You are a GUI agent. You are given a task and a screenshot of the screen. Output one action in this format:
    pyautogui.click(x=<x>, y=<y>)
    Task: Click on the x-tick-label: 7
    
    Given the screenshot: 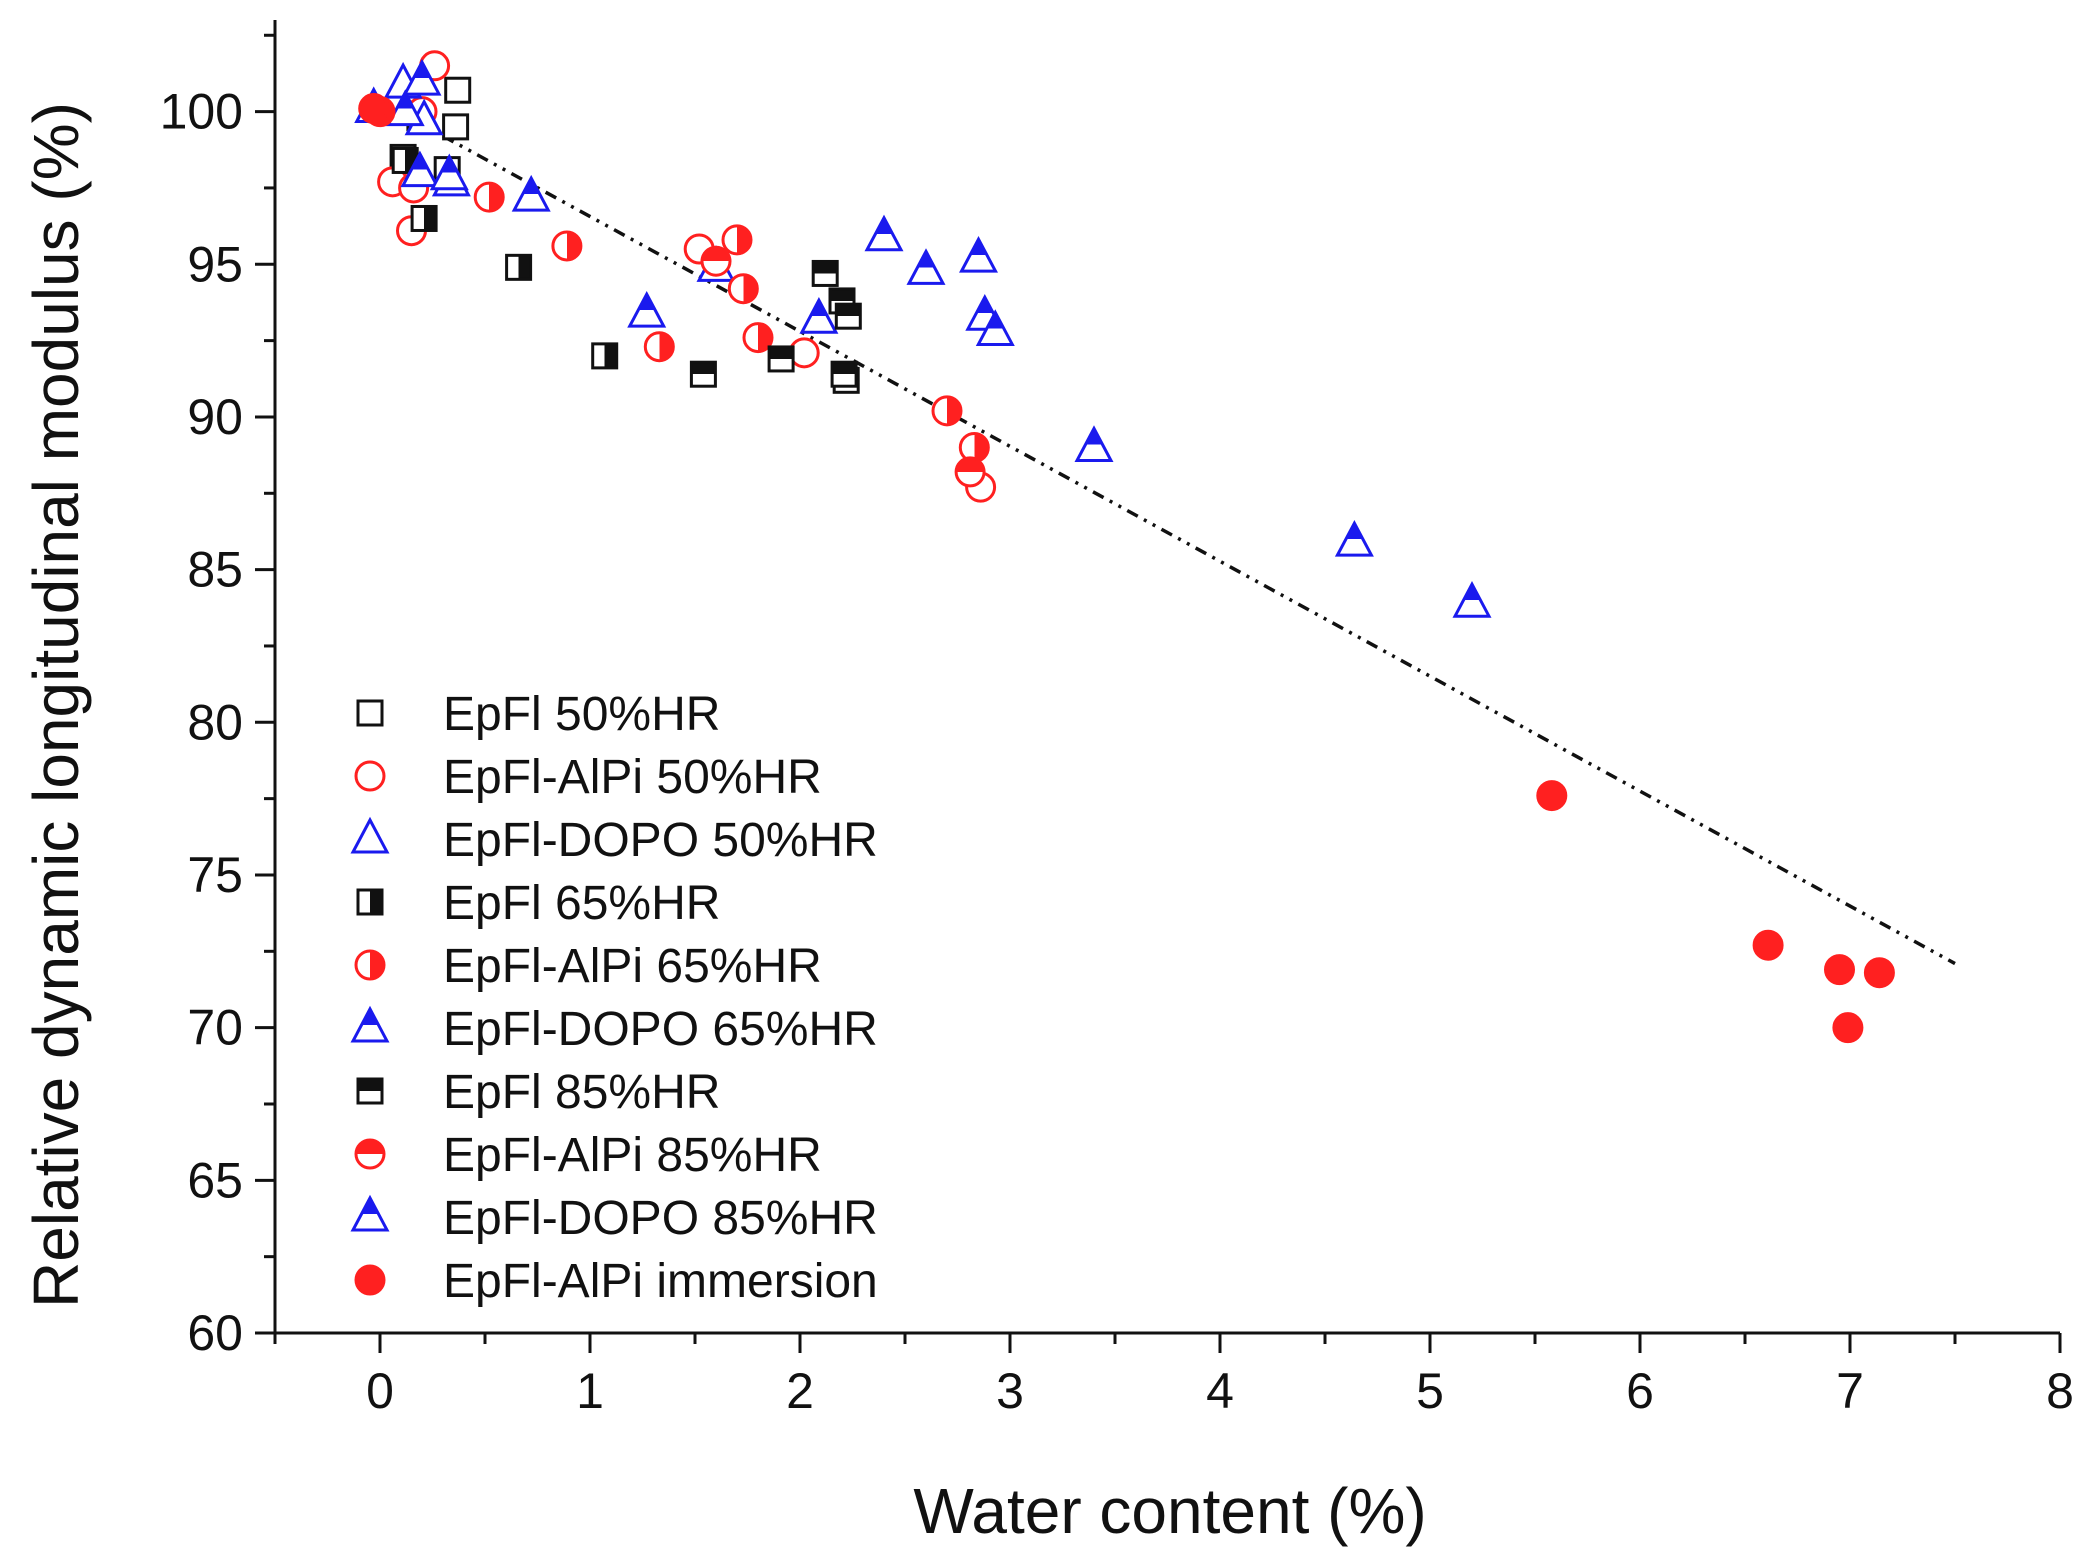 What is the action you would take?
    pyautogui.click(x=1850, y=1391)
    